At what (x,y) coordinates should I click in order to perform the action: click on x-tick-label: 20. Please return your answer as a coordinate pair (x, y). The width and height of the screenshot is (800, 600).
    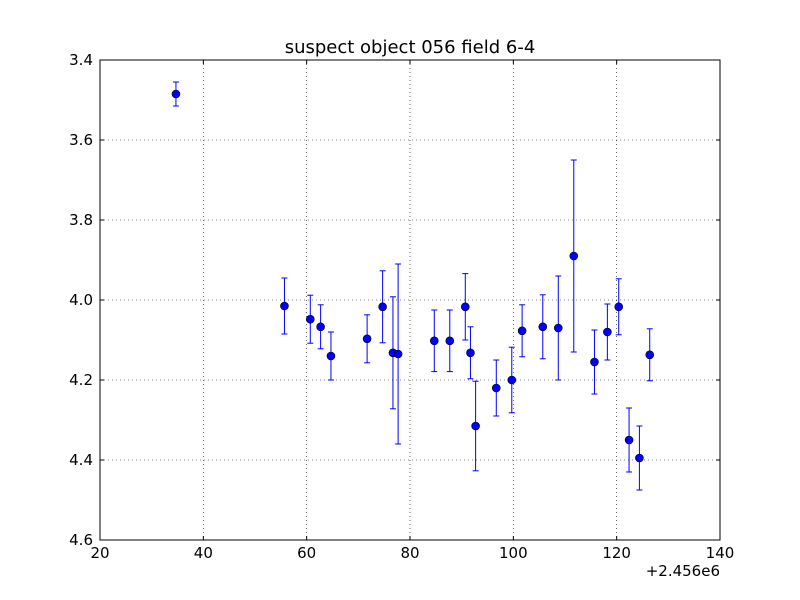
    Looking at the image, I should click on (99, 553).